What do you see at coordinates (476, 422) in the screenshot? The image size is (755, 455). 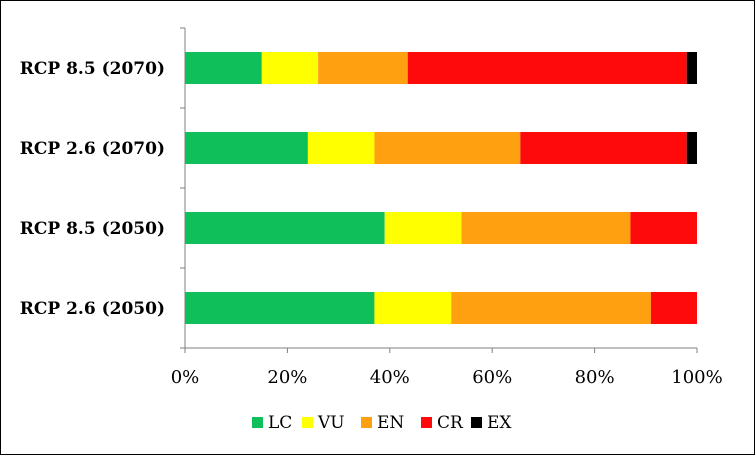 I see `legend-swatch-ex` at bounding box center [476, 422].